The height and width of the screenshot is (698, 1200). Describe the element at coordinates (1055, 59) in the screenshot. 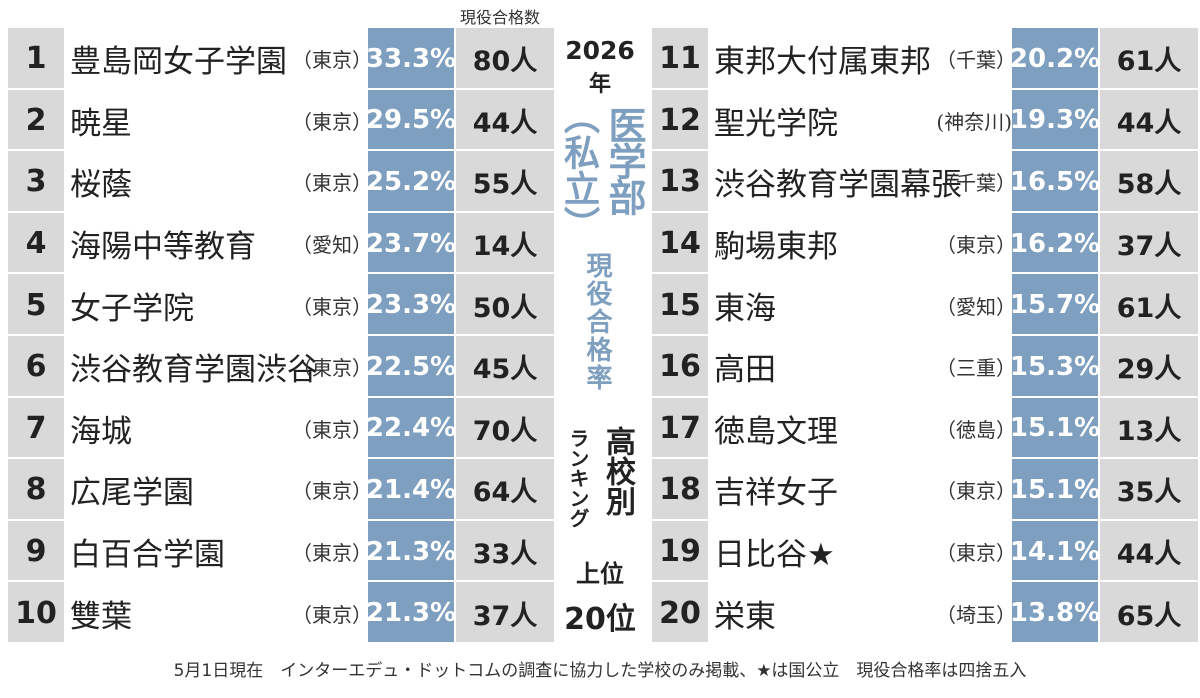

I see `pass-rate-cell: 20.2%` at that location.